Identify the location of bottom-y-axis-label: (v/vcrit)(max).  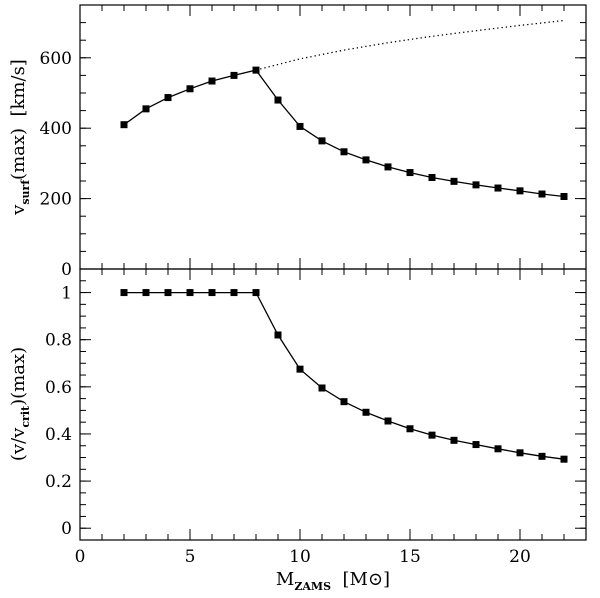
(20, 404).